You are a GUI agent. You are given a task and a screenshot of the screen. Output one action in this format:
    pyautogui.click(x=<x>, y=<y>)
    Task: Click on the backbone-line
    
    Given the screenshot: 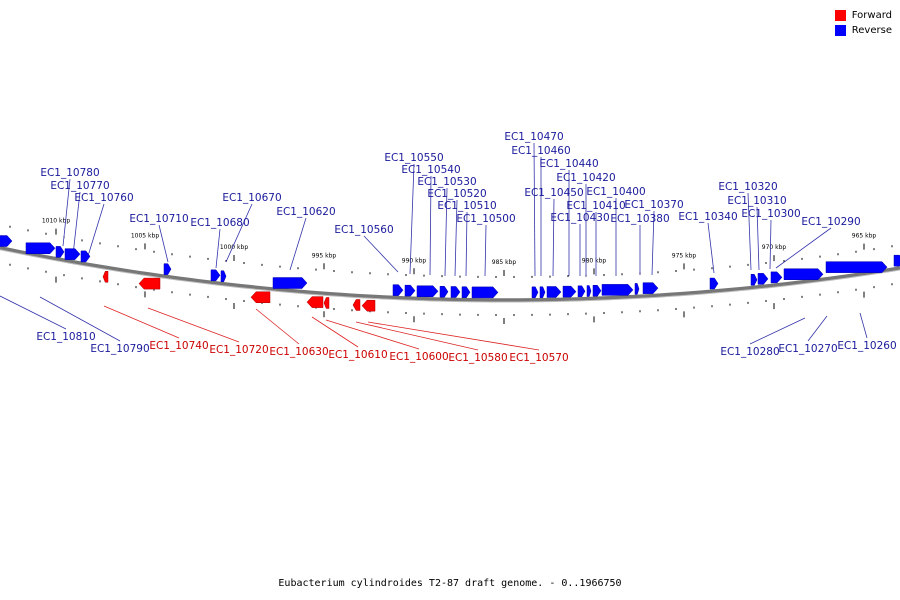 What is the action you would take?
    pyautogui.click(x=450, y=274)
    